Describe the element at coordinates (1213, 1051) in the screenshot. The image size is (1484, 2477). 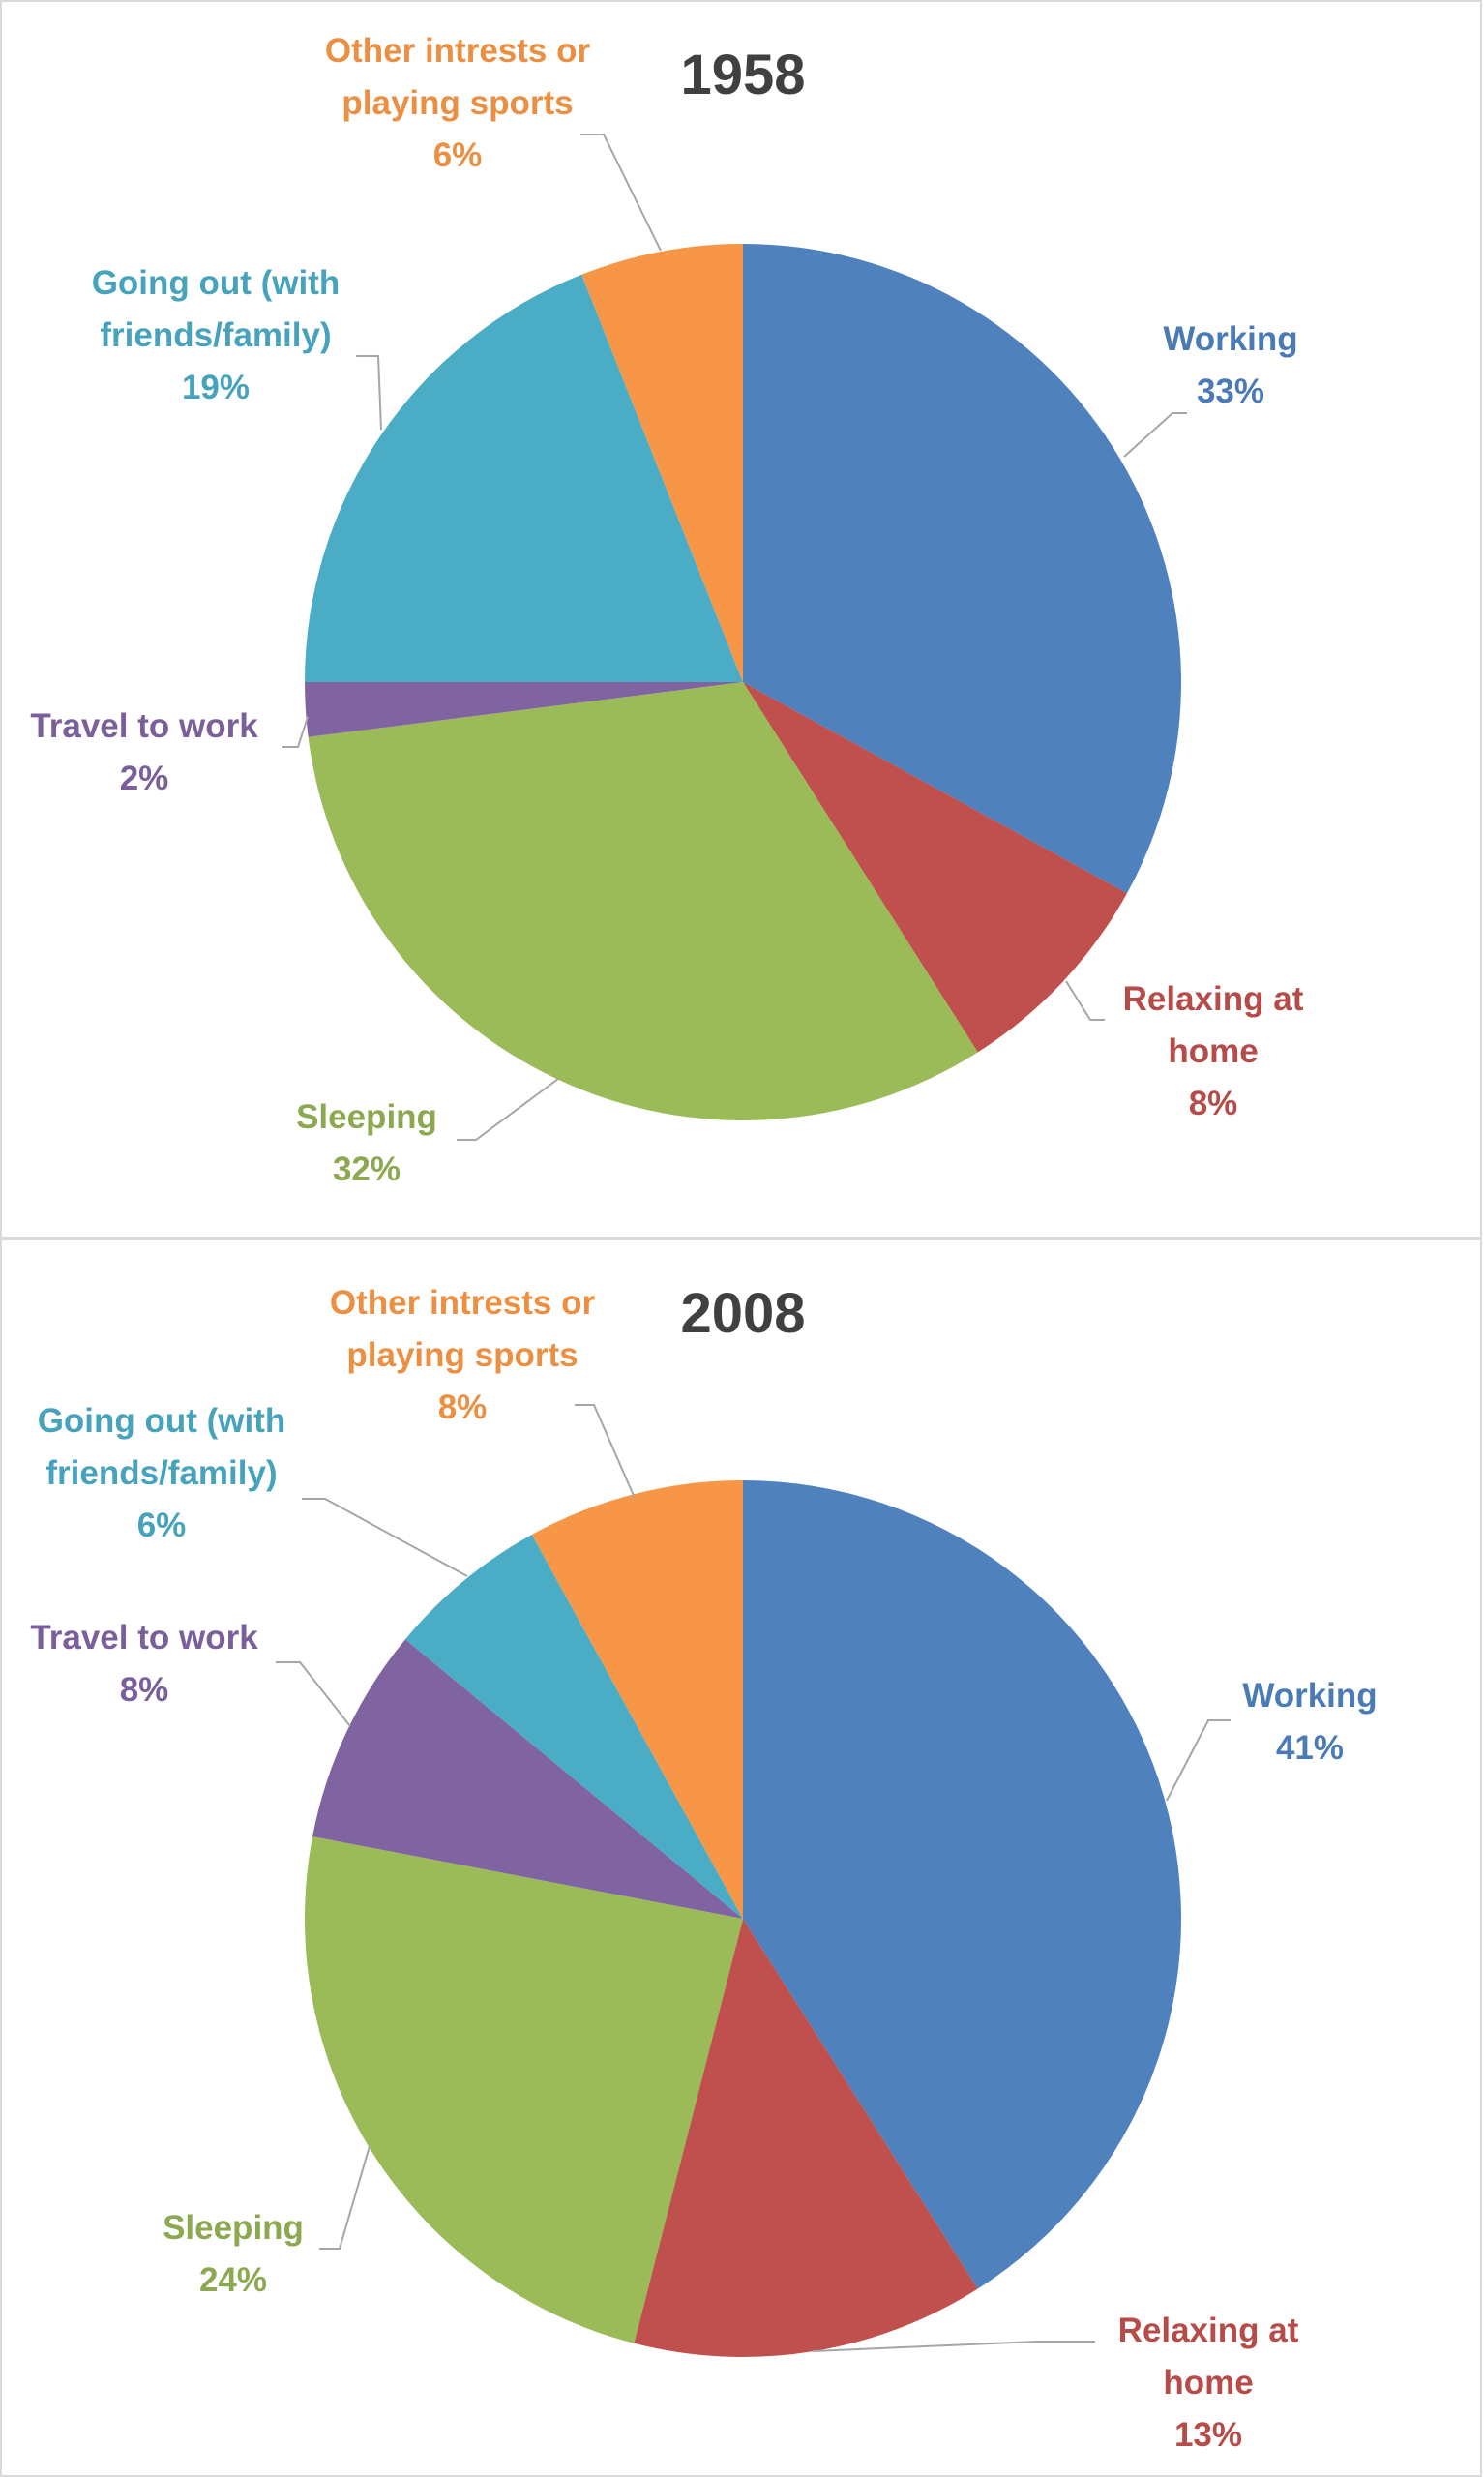
I see `data-label-relaxing-at-home: Relaxing at home 8%` at that location.